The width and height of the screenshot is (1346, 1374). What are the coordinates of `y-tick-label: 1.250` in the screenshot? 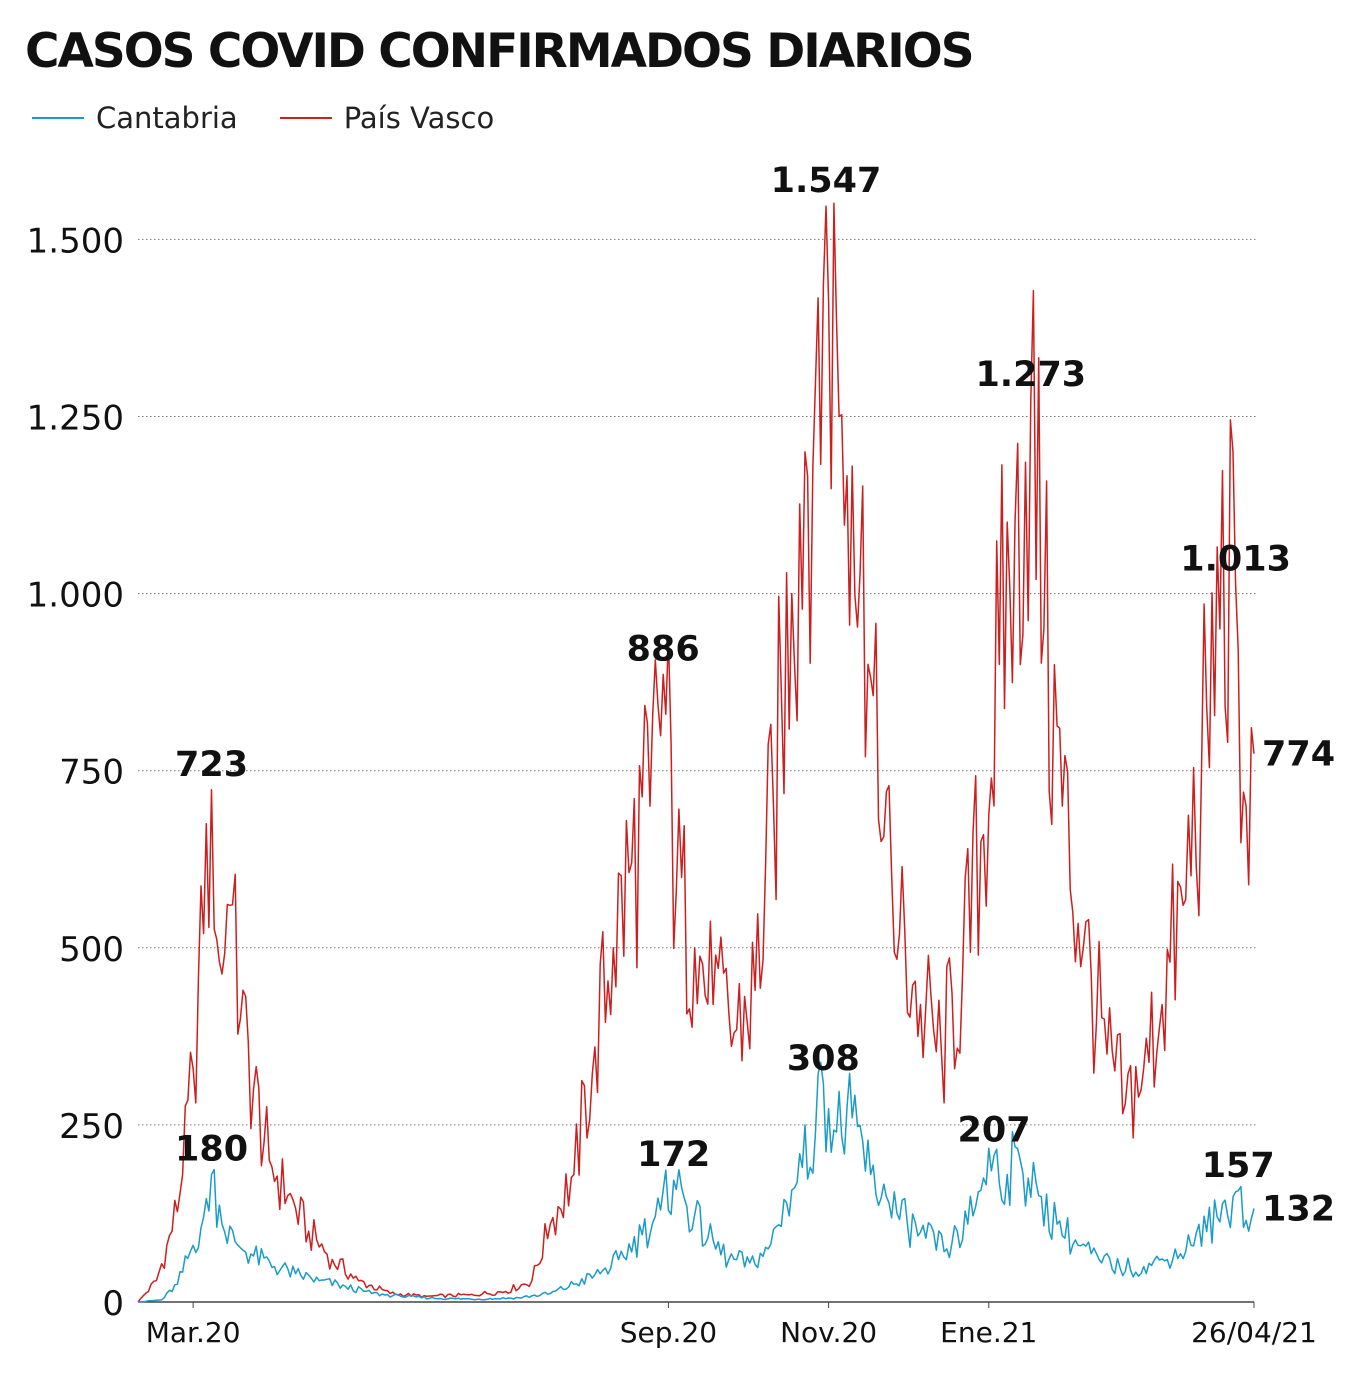 It's located at (75, 419).